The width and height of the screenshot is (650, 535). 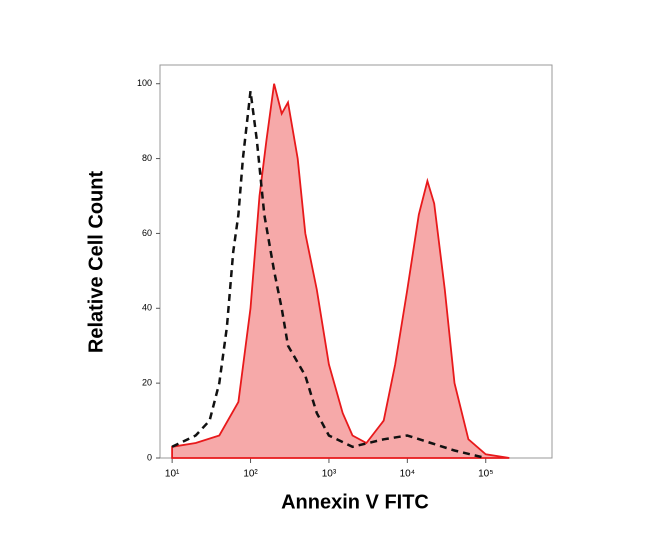 What do you see at coordinates (355, 502) in the screenshot?
I see `x-axis-label: Annexin V FITC` at bounding box center [355, 502].